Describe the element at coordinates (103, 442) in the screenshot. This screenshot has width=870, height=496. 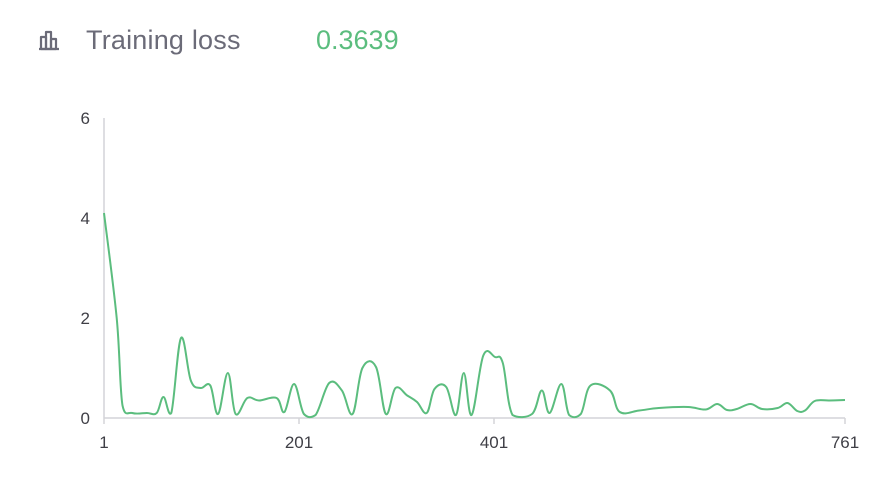
I see `x-tick-label: 1` at that location.